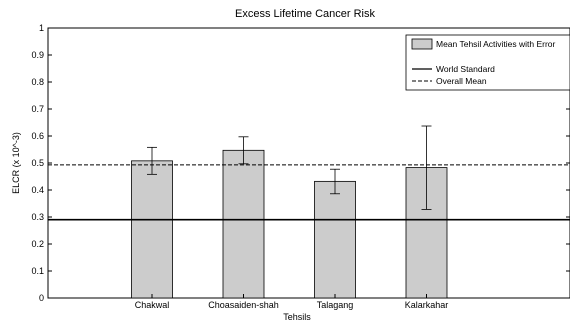 Image resolution: width=570 pixels, height=320 pixels. I want to click on y-tick-label: 0.4, so click(37, 190).